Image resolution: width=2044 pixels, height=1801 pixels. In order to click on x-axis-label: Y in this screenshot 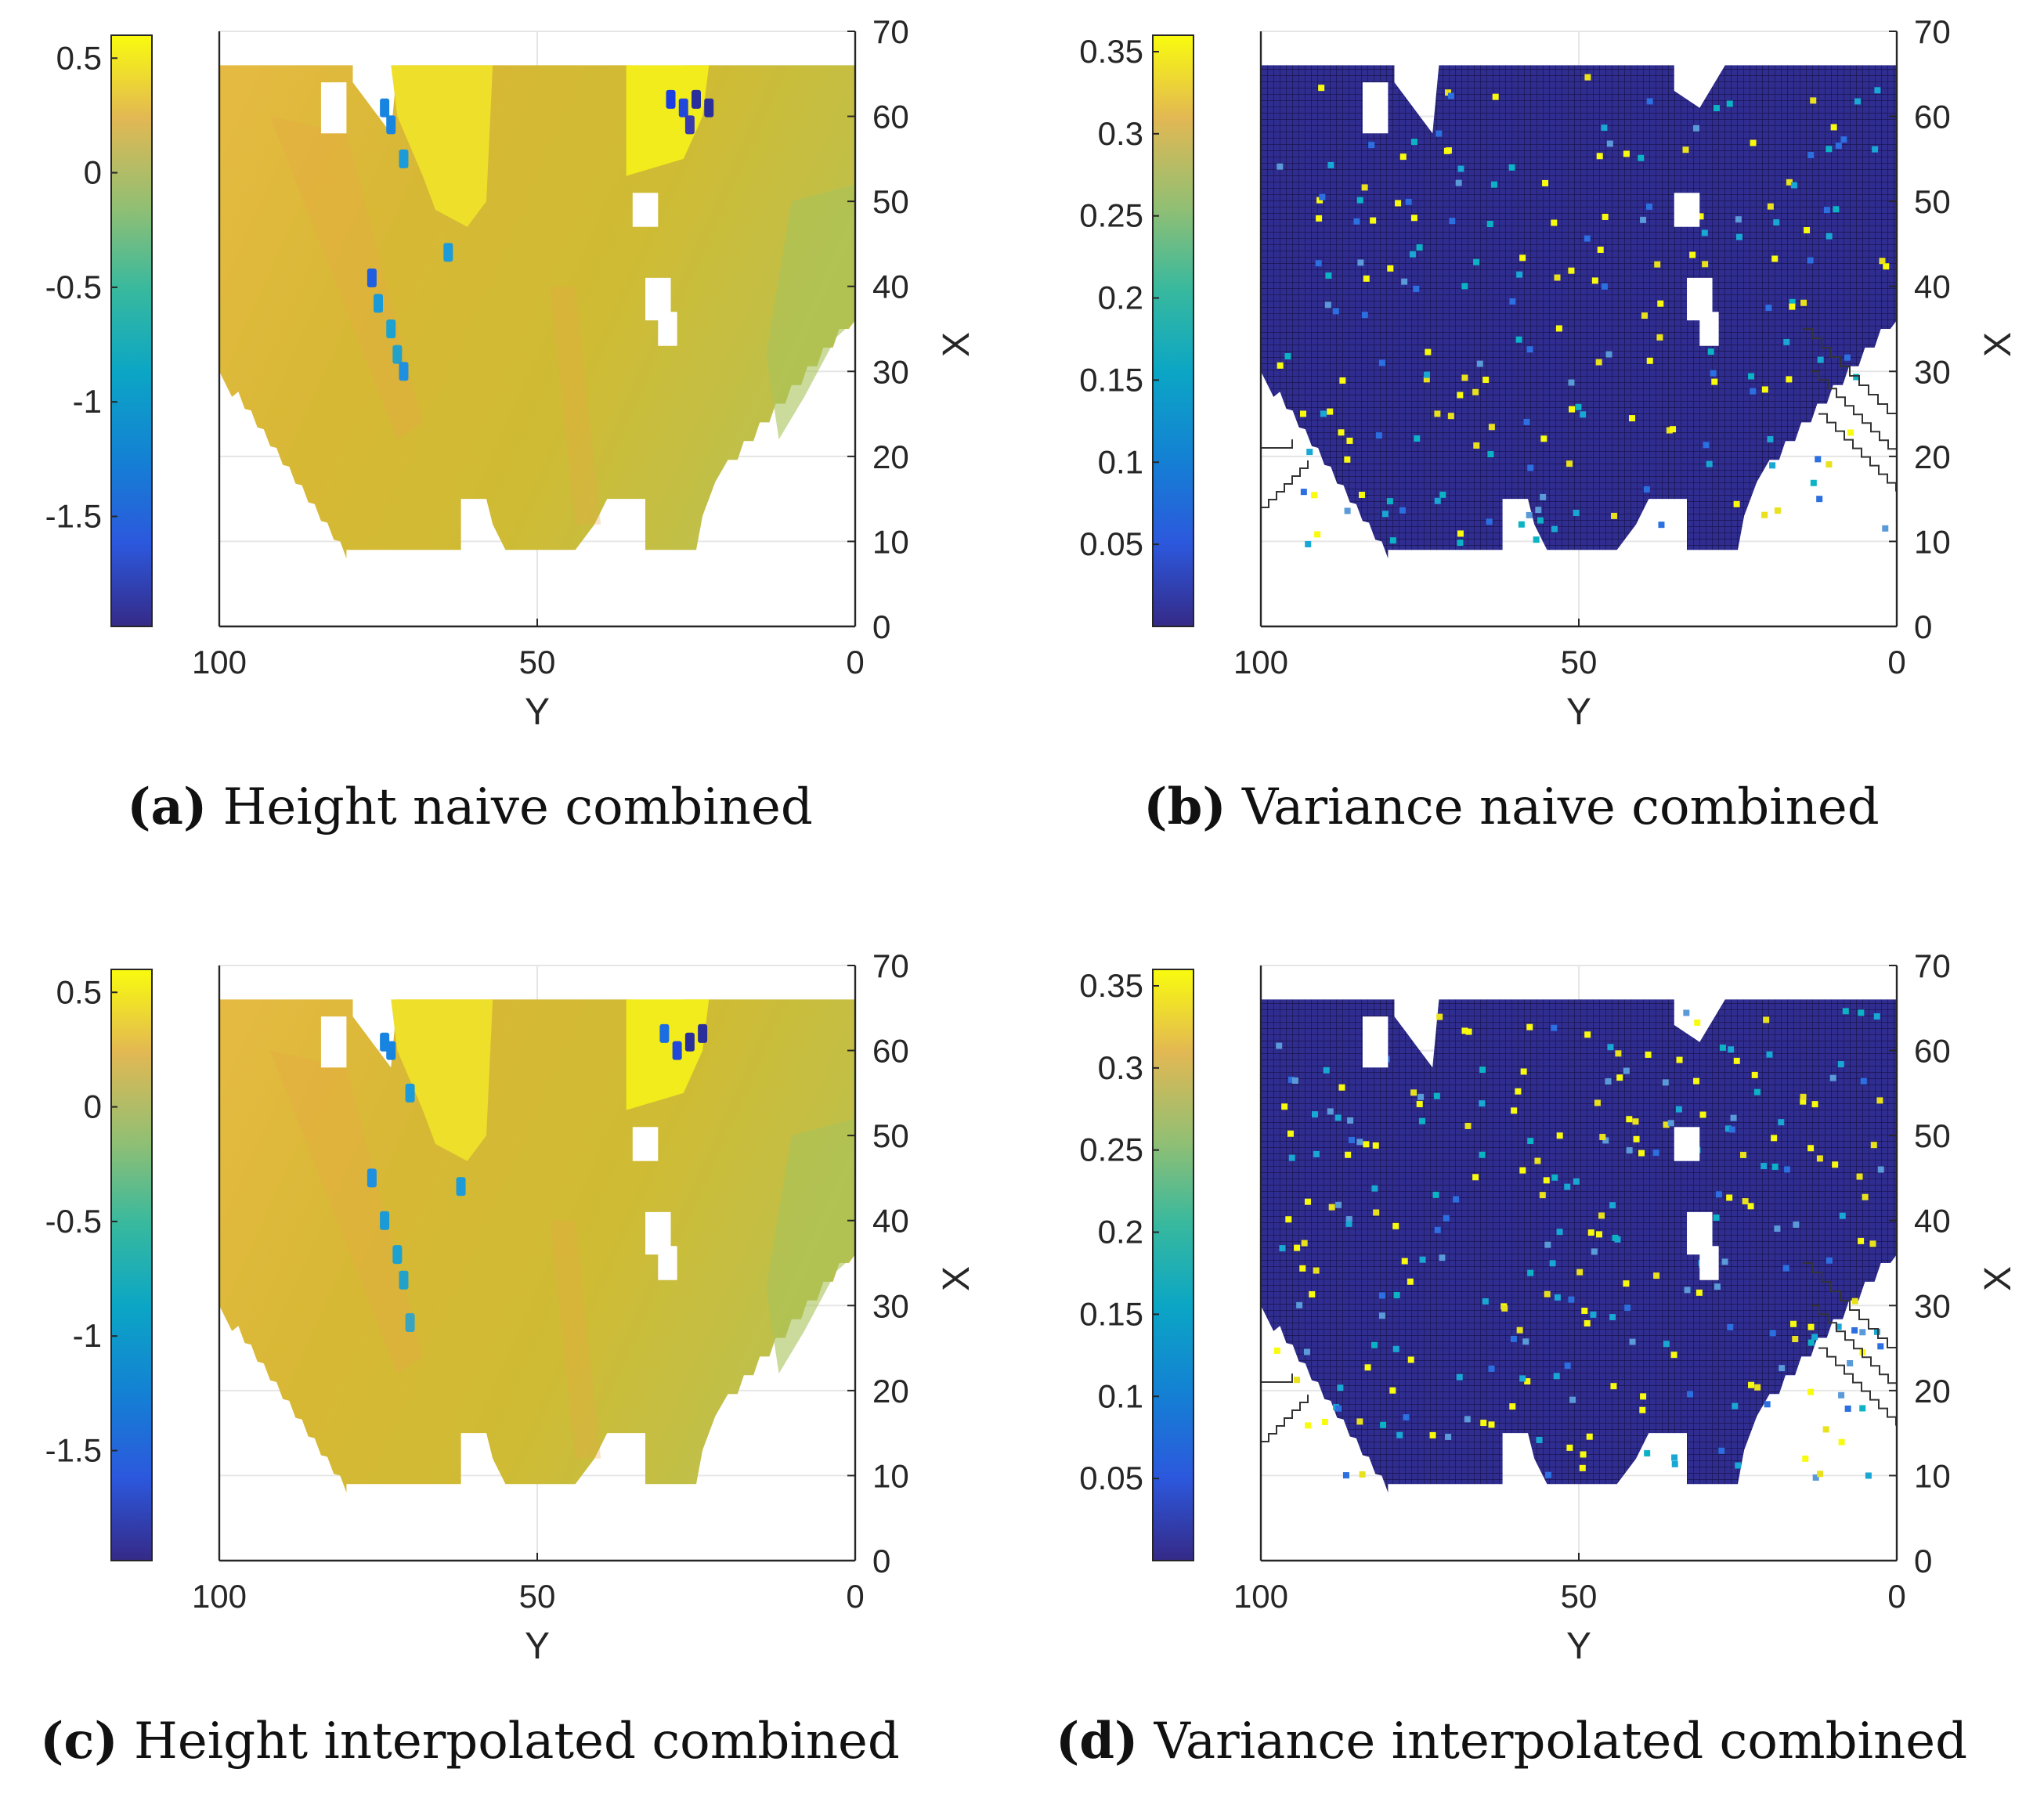, I will do `click(537, 1646)`.